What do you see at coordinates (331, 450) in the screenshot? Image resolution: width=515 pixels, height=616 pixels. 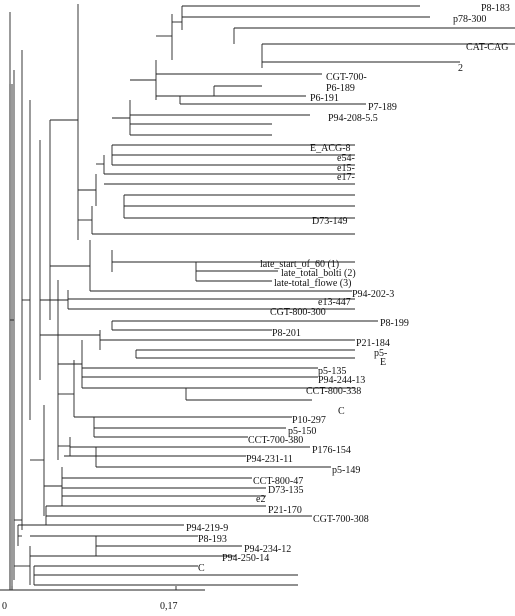 I see `leaf-label: P176-154` at bounding box center [331, 450].